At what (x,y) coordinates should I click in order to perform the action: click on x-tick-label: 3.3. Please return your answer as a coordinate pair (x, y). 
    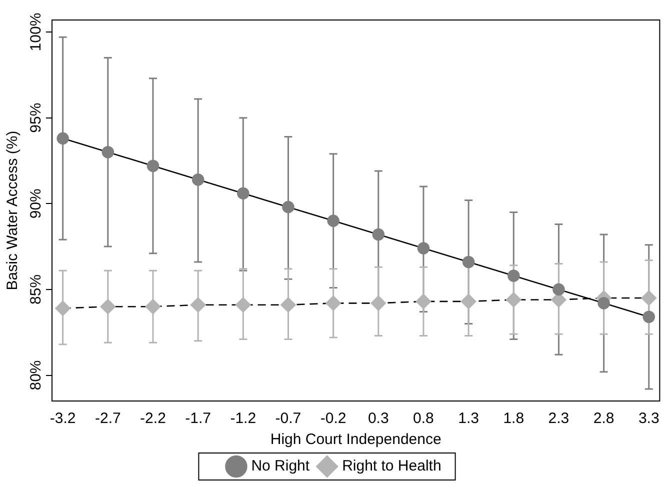
    Looking at the image, I should click on (649, 419).